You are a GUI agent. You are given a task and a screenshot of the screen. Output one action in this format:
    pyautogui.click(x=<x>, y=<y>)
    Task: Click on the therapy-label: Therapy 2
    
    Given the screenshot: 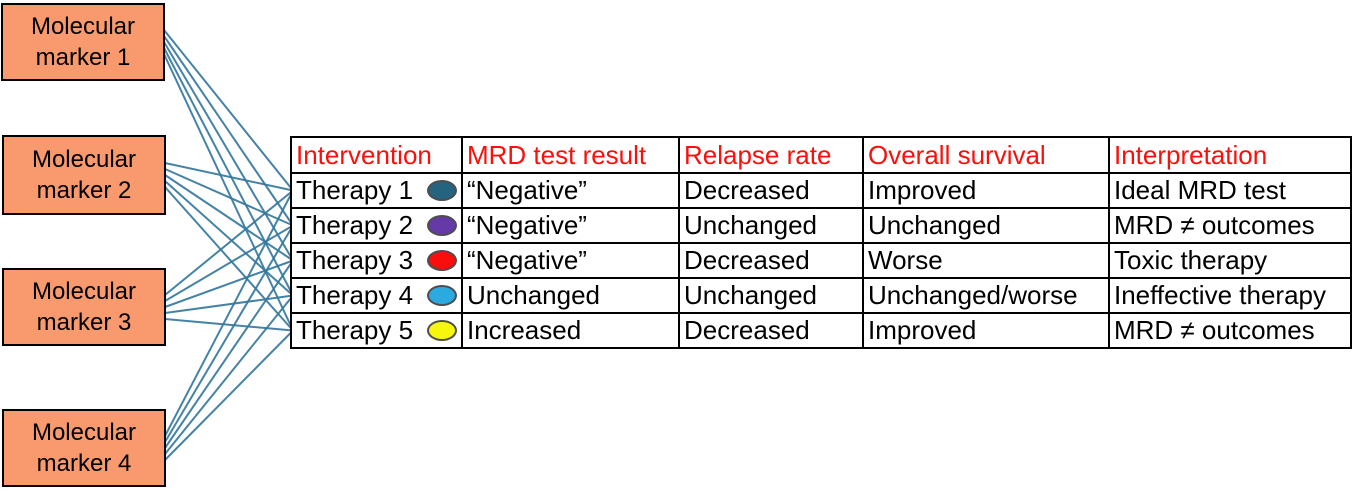 What is the action you would take?
    pyautogui.click(x=355, y=225)
    